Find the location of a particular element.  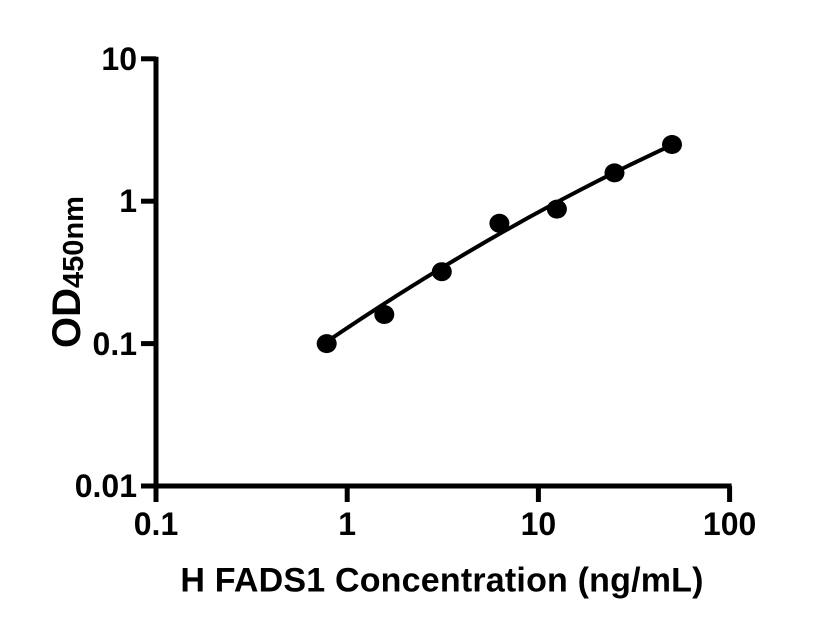

y-axis-tick-label: 1 is located at coordinates (128, 201).